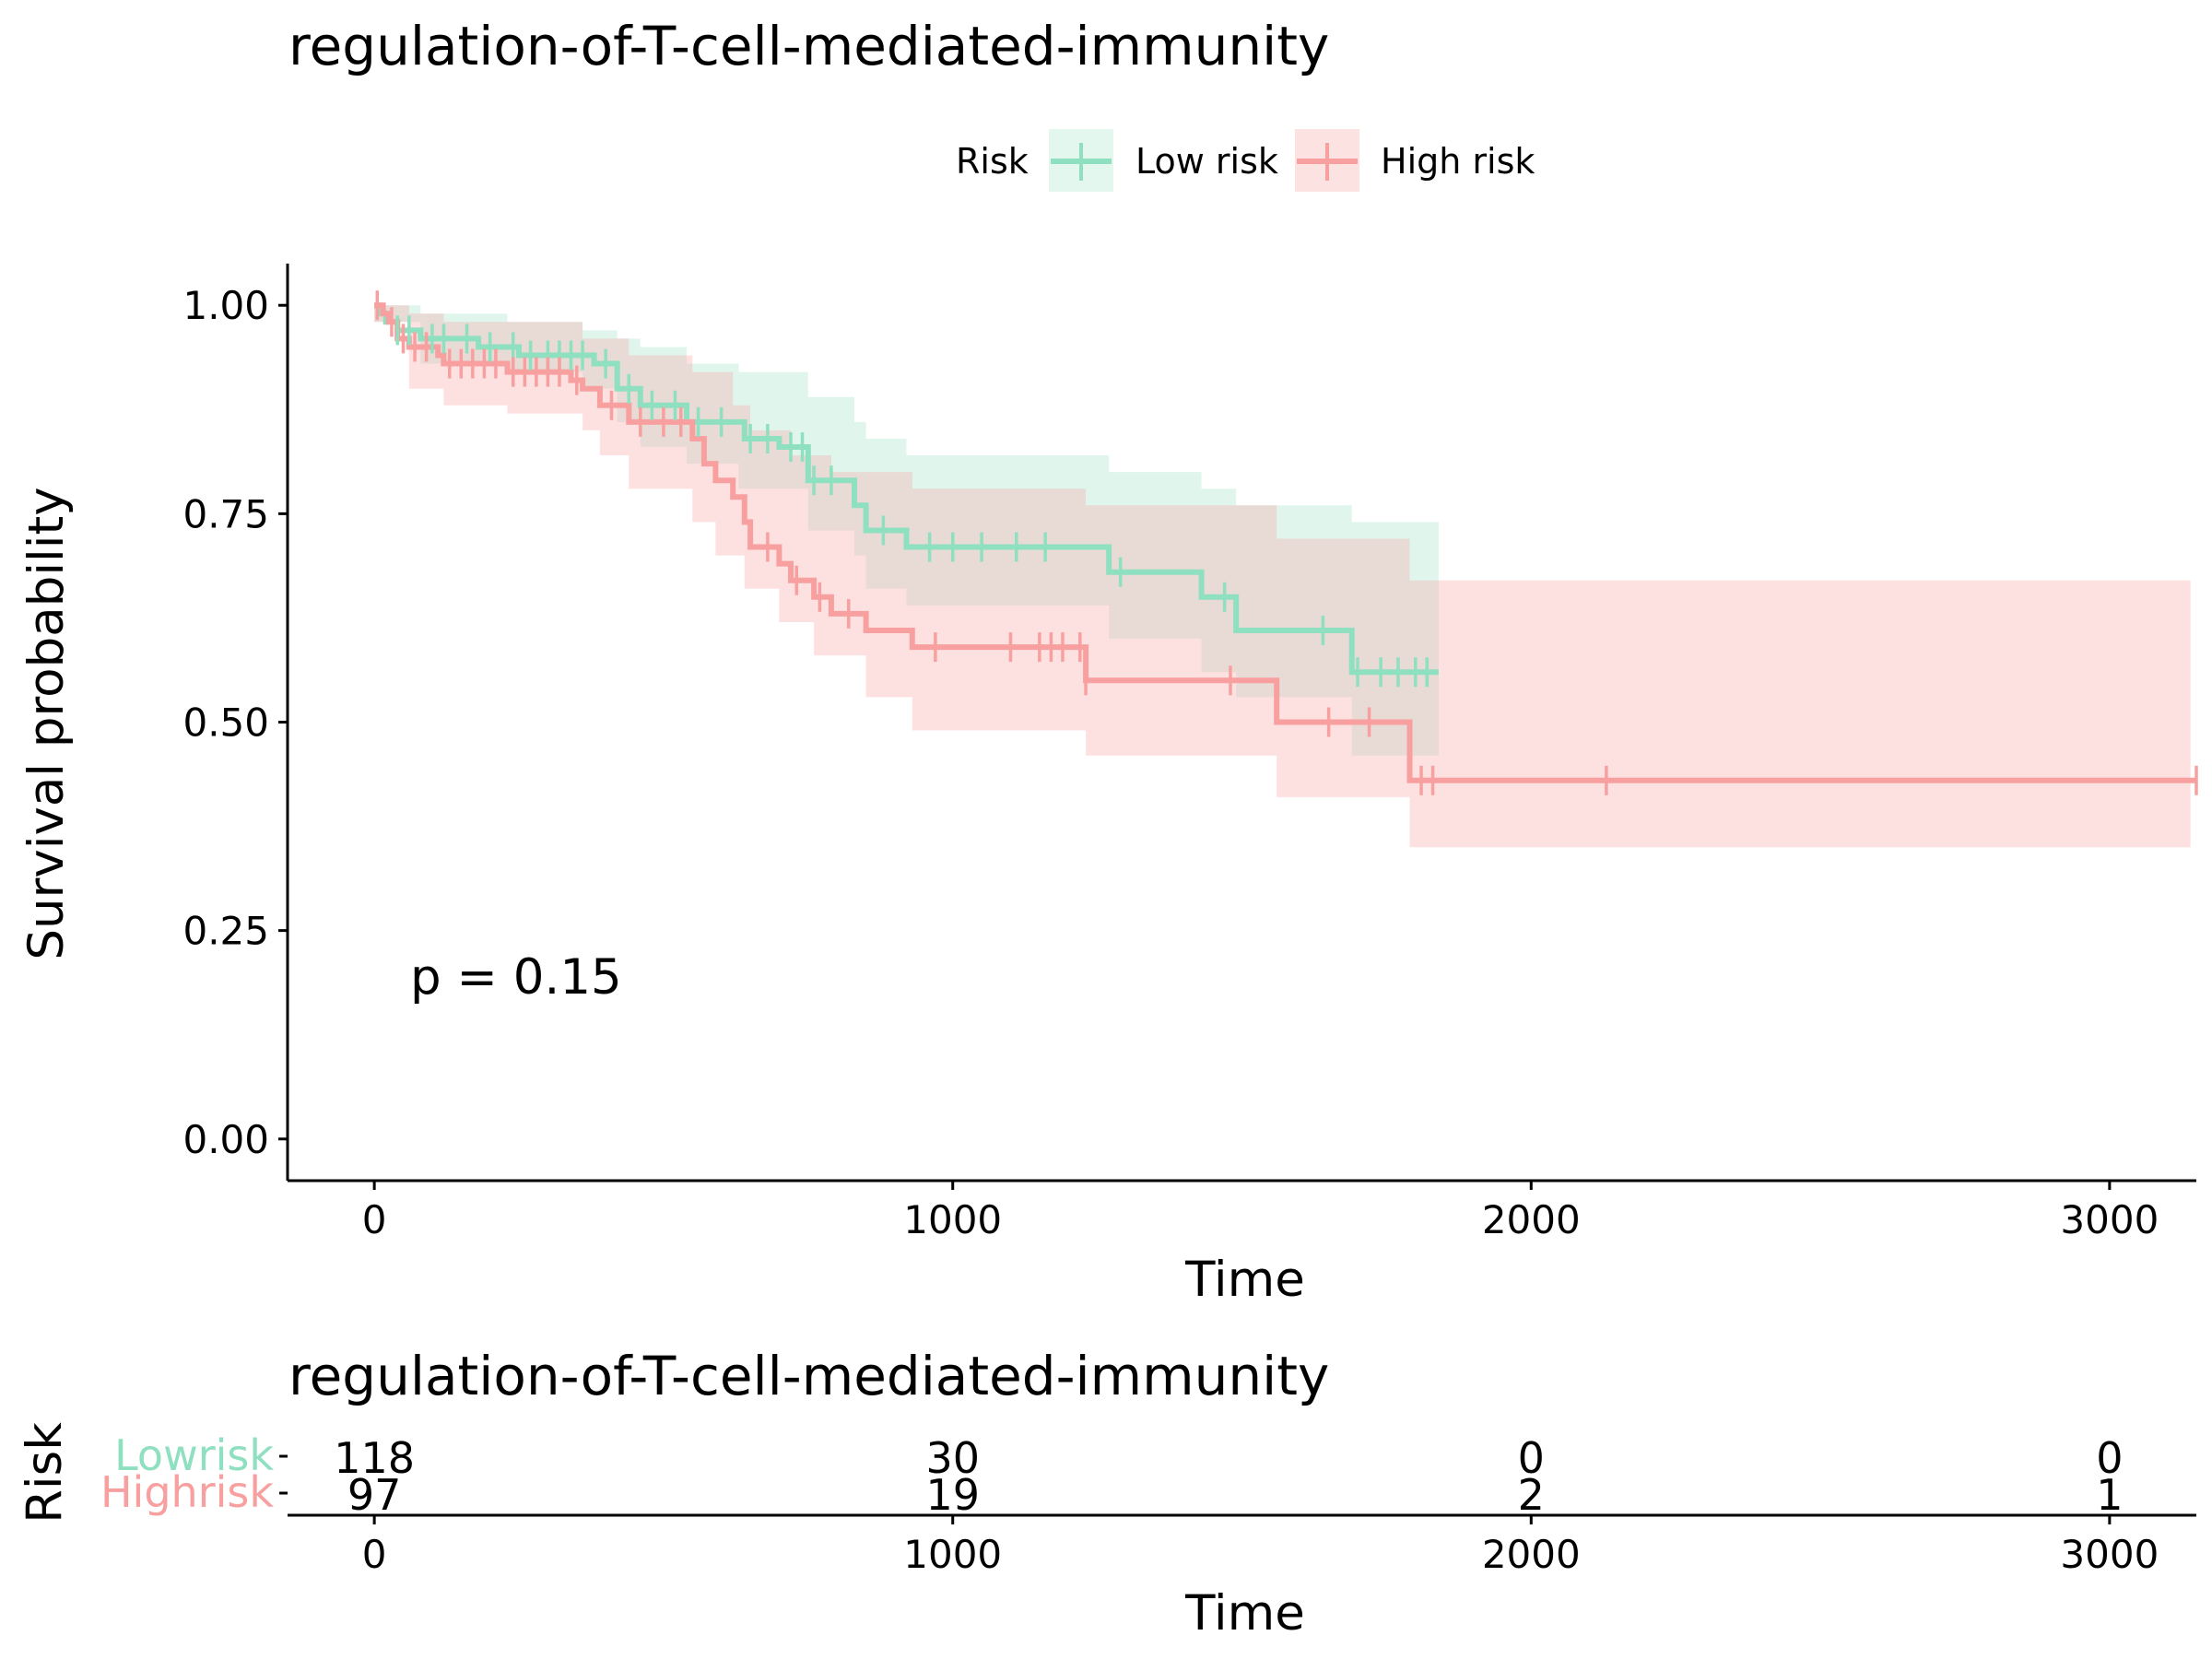  Describe the element at coordinates (225, 723) in the screenshot. I see `y-tick-label-2: 0.50` at that location.